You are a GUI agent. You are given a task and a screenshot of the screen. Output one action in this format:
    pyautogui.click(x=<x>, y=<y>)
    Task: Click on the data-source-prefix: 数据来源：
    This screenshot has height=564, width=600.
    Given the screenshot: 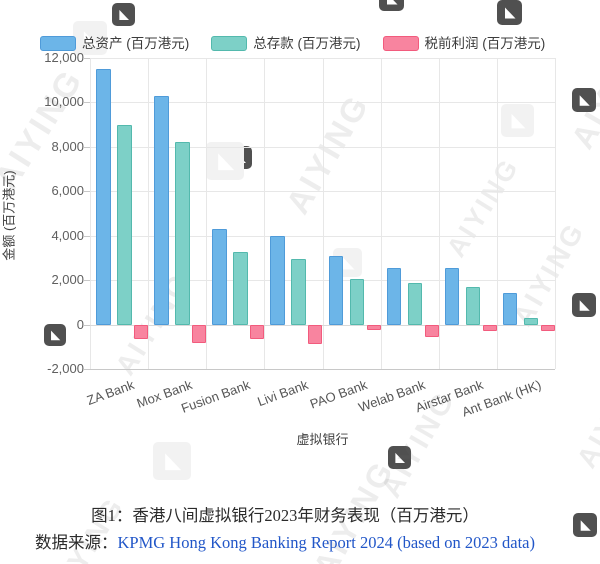 What is the action you would take?
    pyautogui.click(x=76, y=542)
    